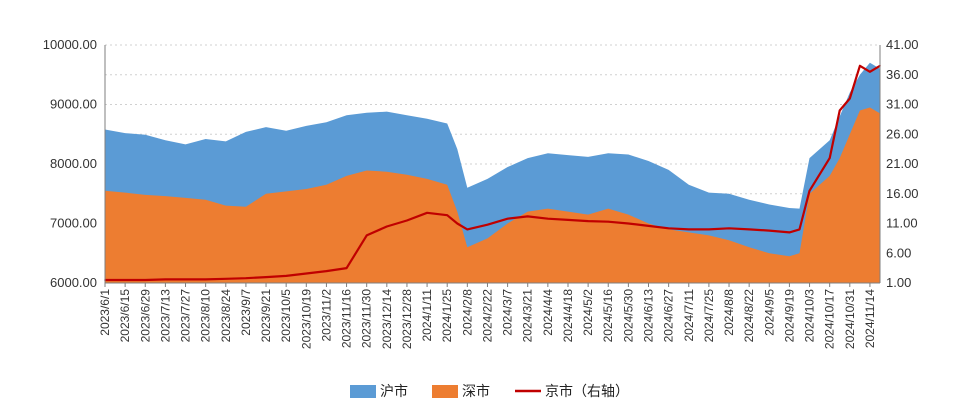 The width and height of the screenshot is (960, 420). I want to click on y-tick-left-label: 7000.00, so click(73, 223).